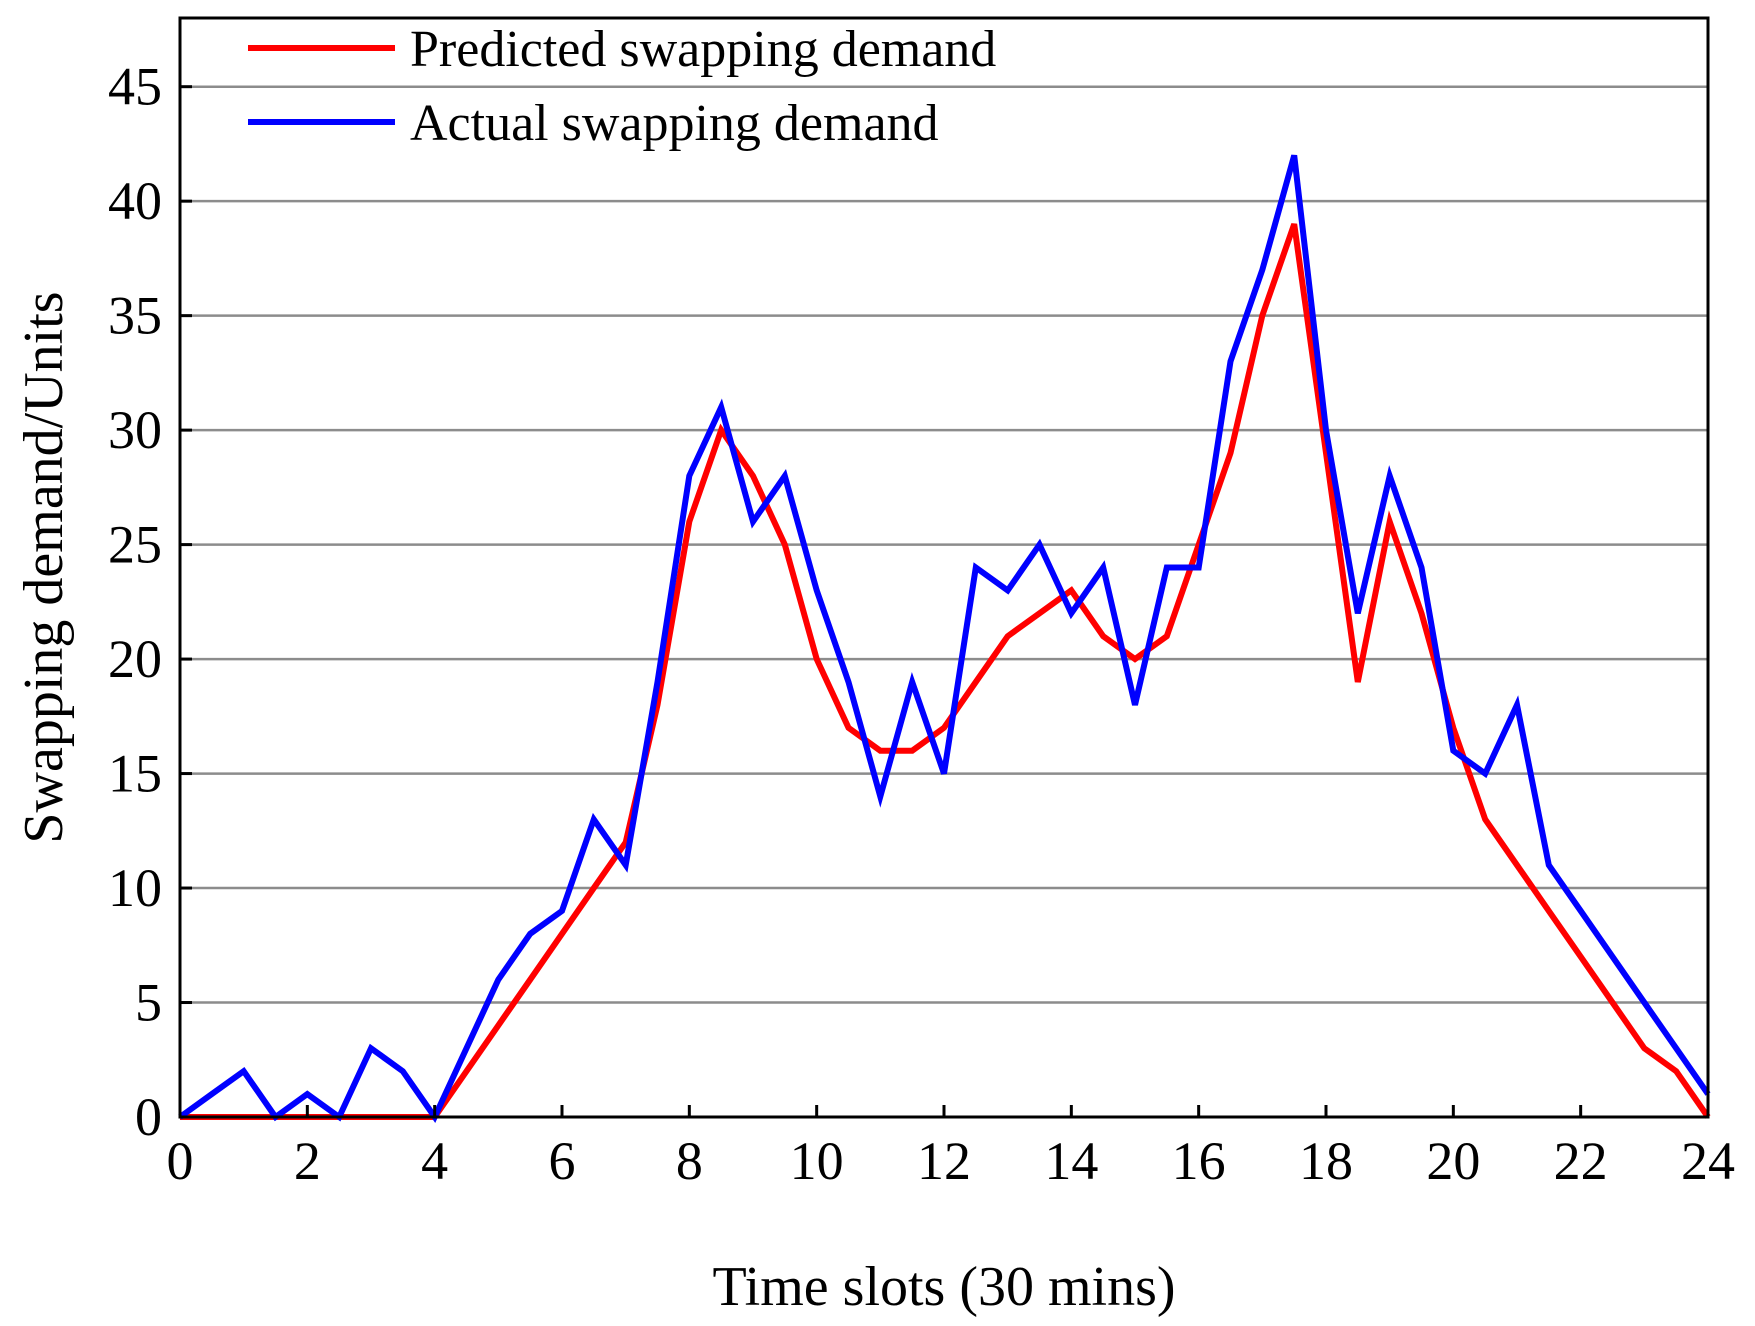 The height and width of the screenshot is (1326, 1755). I want to click on x-tick-label: 10, so click(817, 1161).